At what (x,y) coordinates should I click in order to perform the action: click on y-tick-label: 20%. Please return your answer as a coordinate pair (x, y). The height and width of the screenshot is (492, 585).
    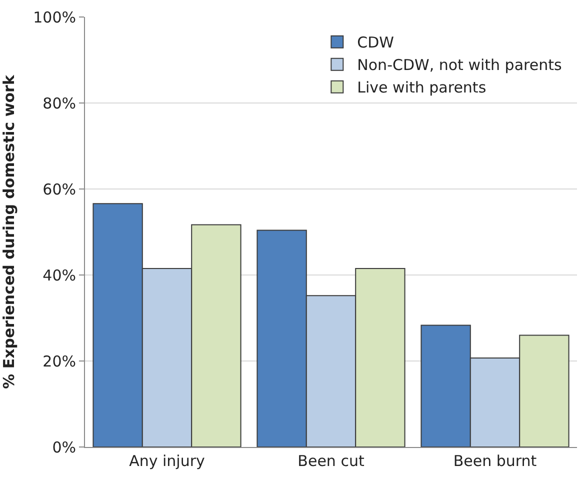
    Looking at the image, I should click on (59, 361).